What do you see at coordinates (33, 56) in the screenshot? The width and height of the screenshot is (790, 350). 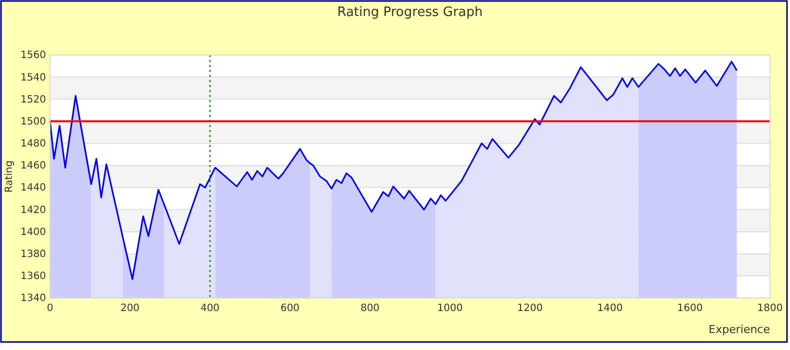 I see `y-tick-label: 1560` at bounding box center [33, 56].